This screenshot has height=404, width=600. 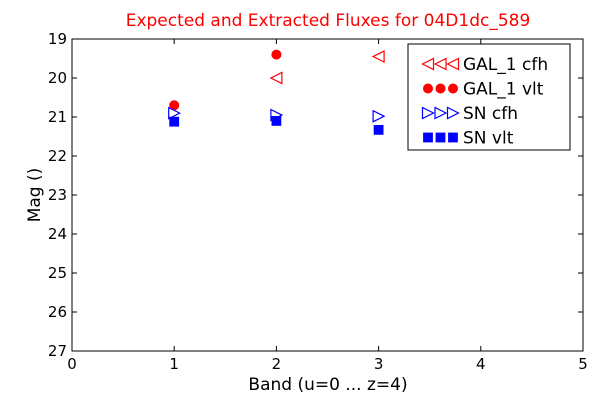 What do you see at coordinates (57, 234) in the screenshot?
I see `y-tick-label: 24` at bounding box center [57, 234].